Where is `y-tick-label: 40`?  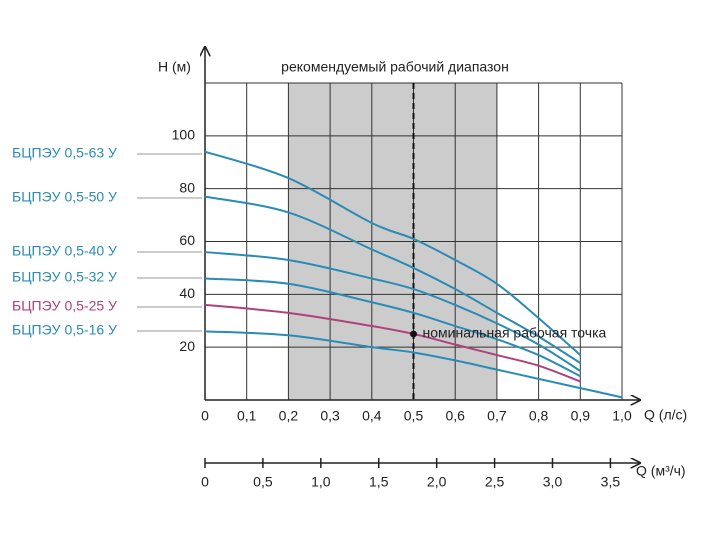 y-tick-label: 40 is located at coordinates (187, 293).